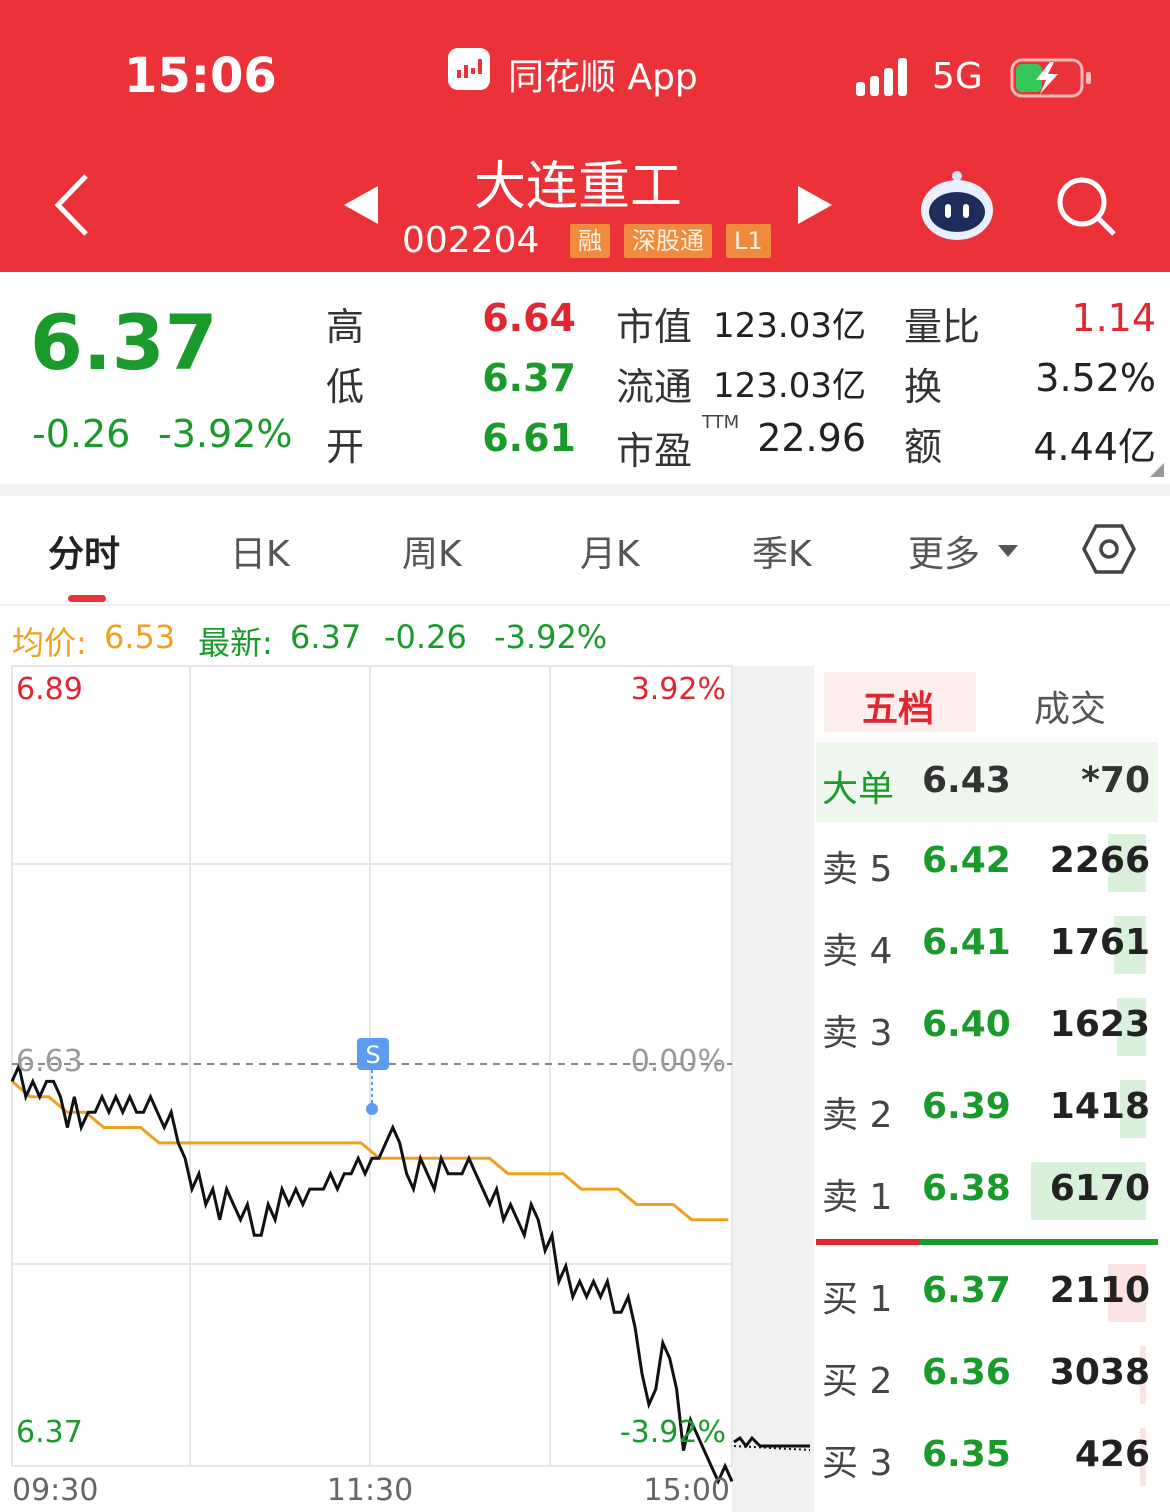 Image resolution: width=1170 pixels, height=1512 pixels. I want to click on status-time: 15:06, so click(200, 76).